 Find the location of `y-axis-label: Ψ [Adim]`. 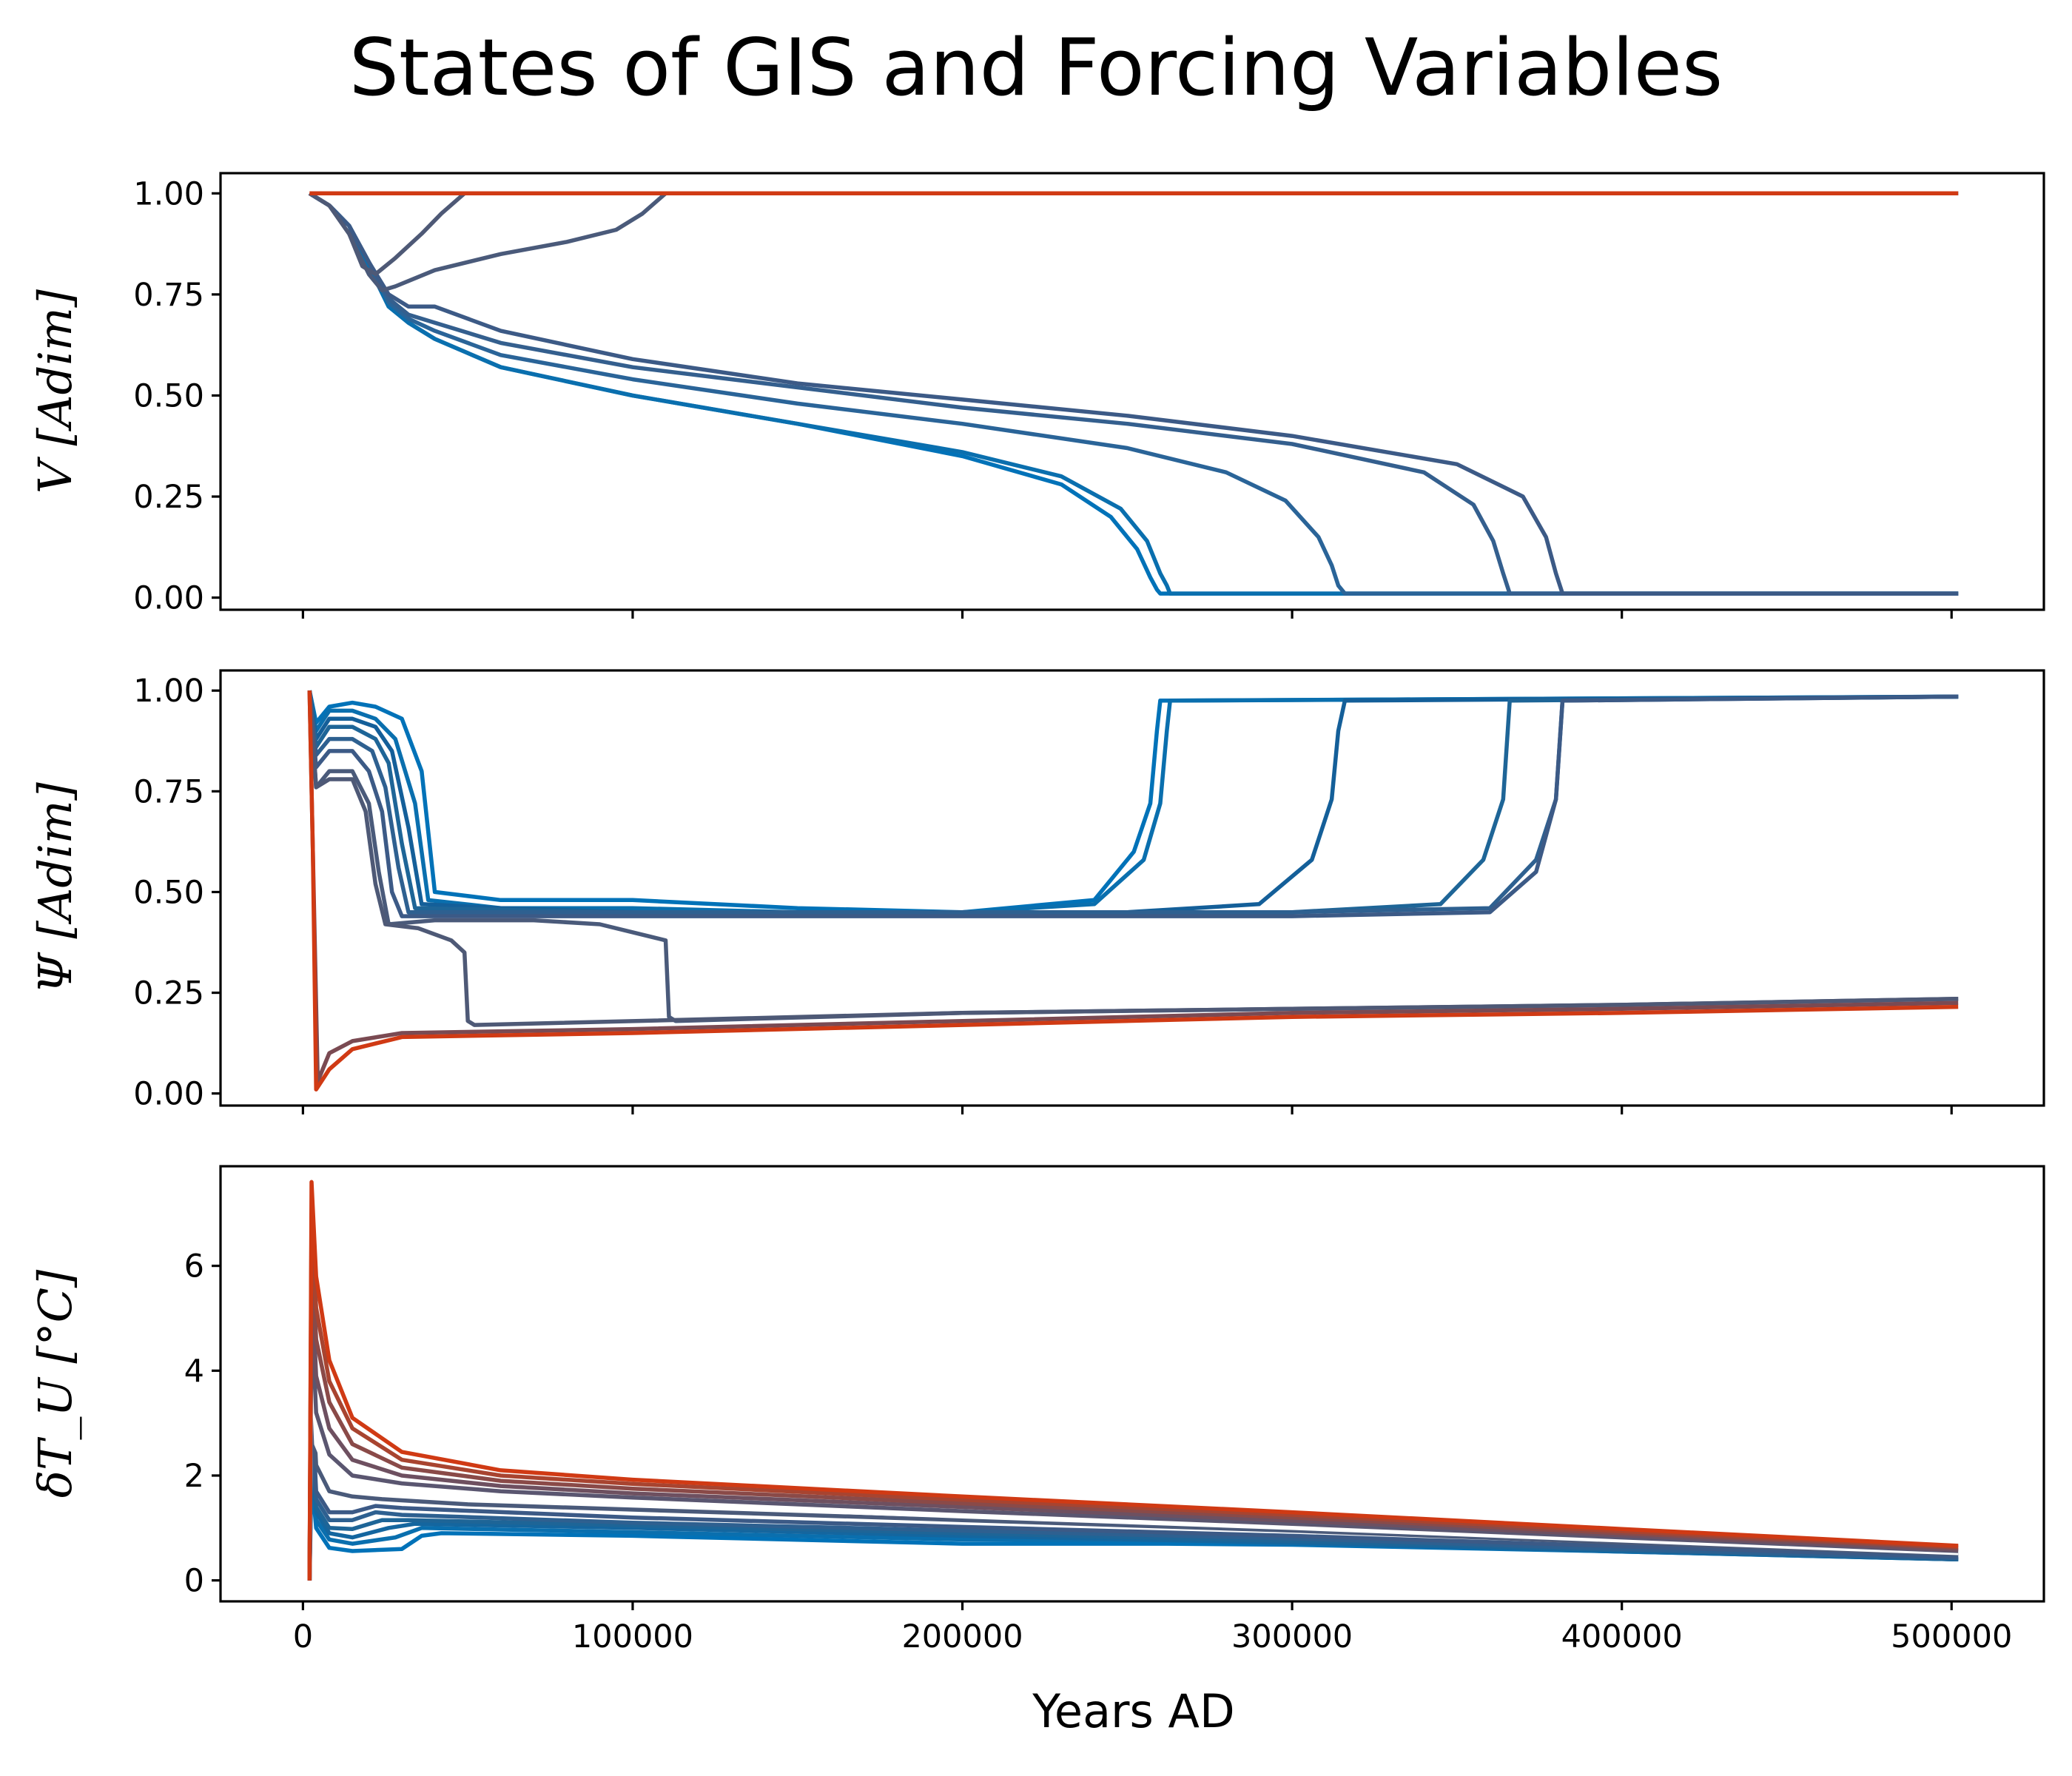

y-axis-label: Ψ [Adim] is located at coordinates (55, 887).